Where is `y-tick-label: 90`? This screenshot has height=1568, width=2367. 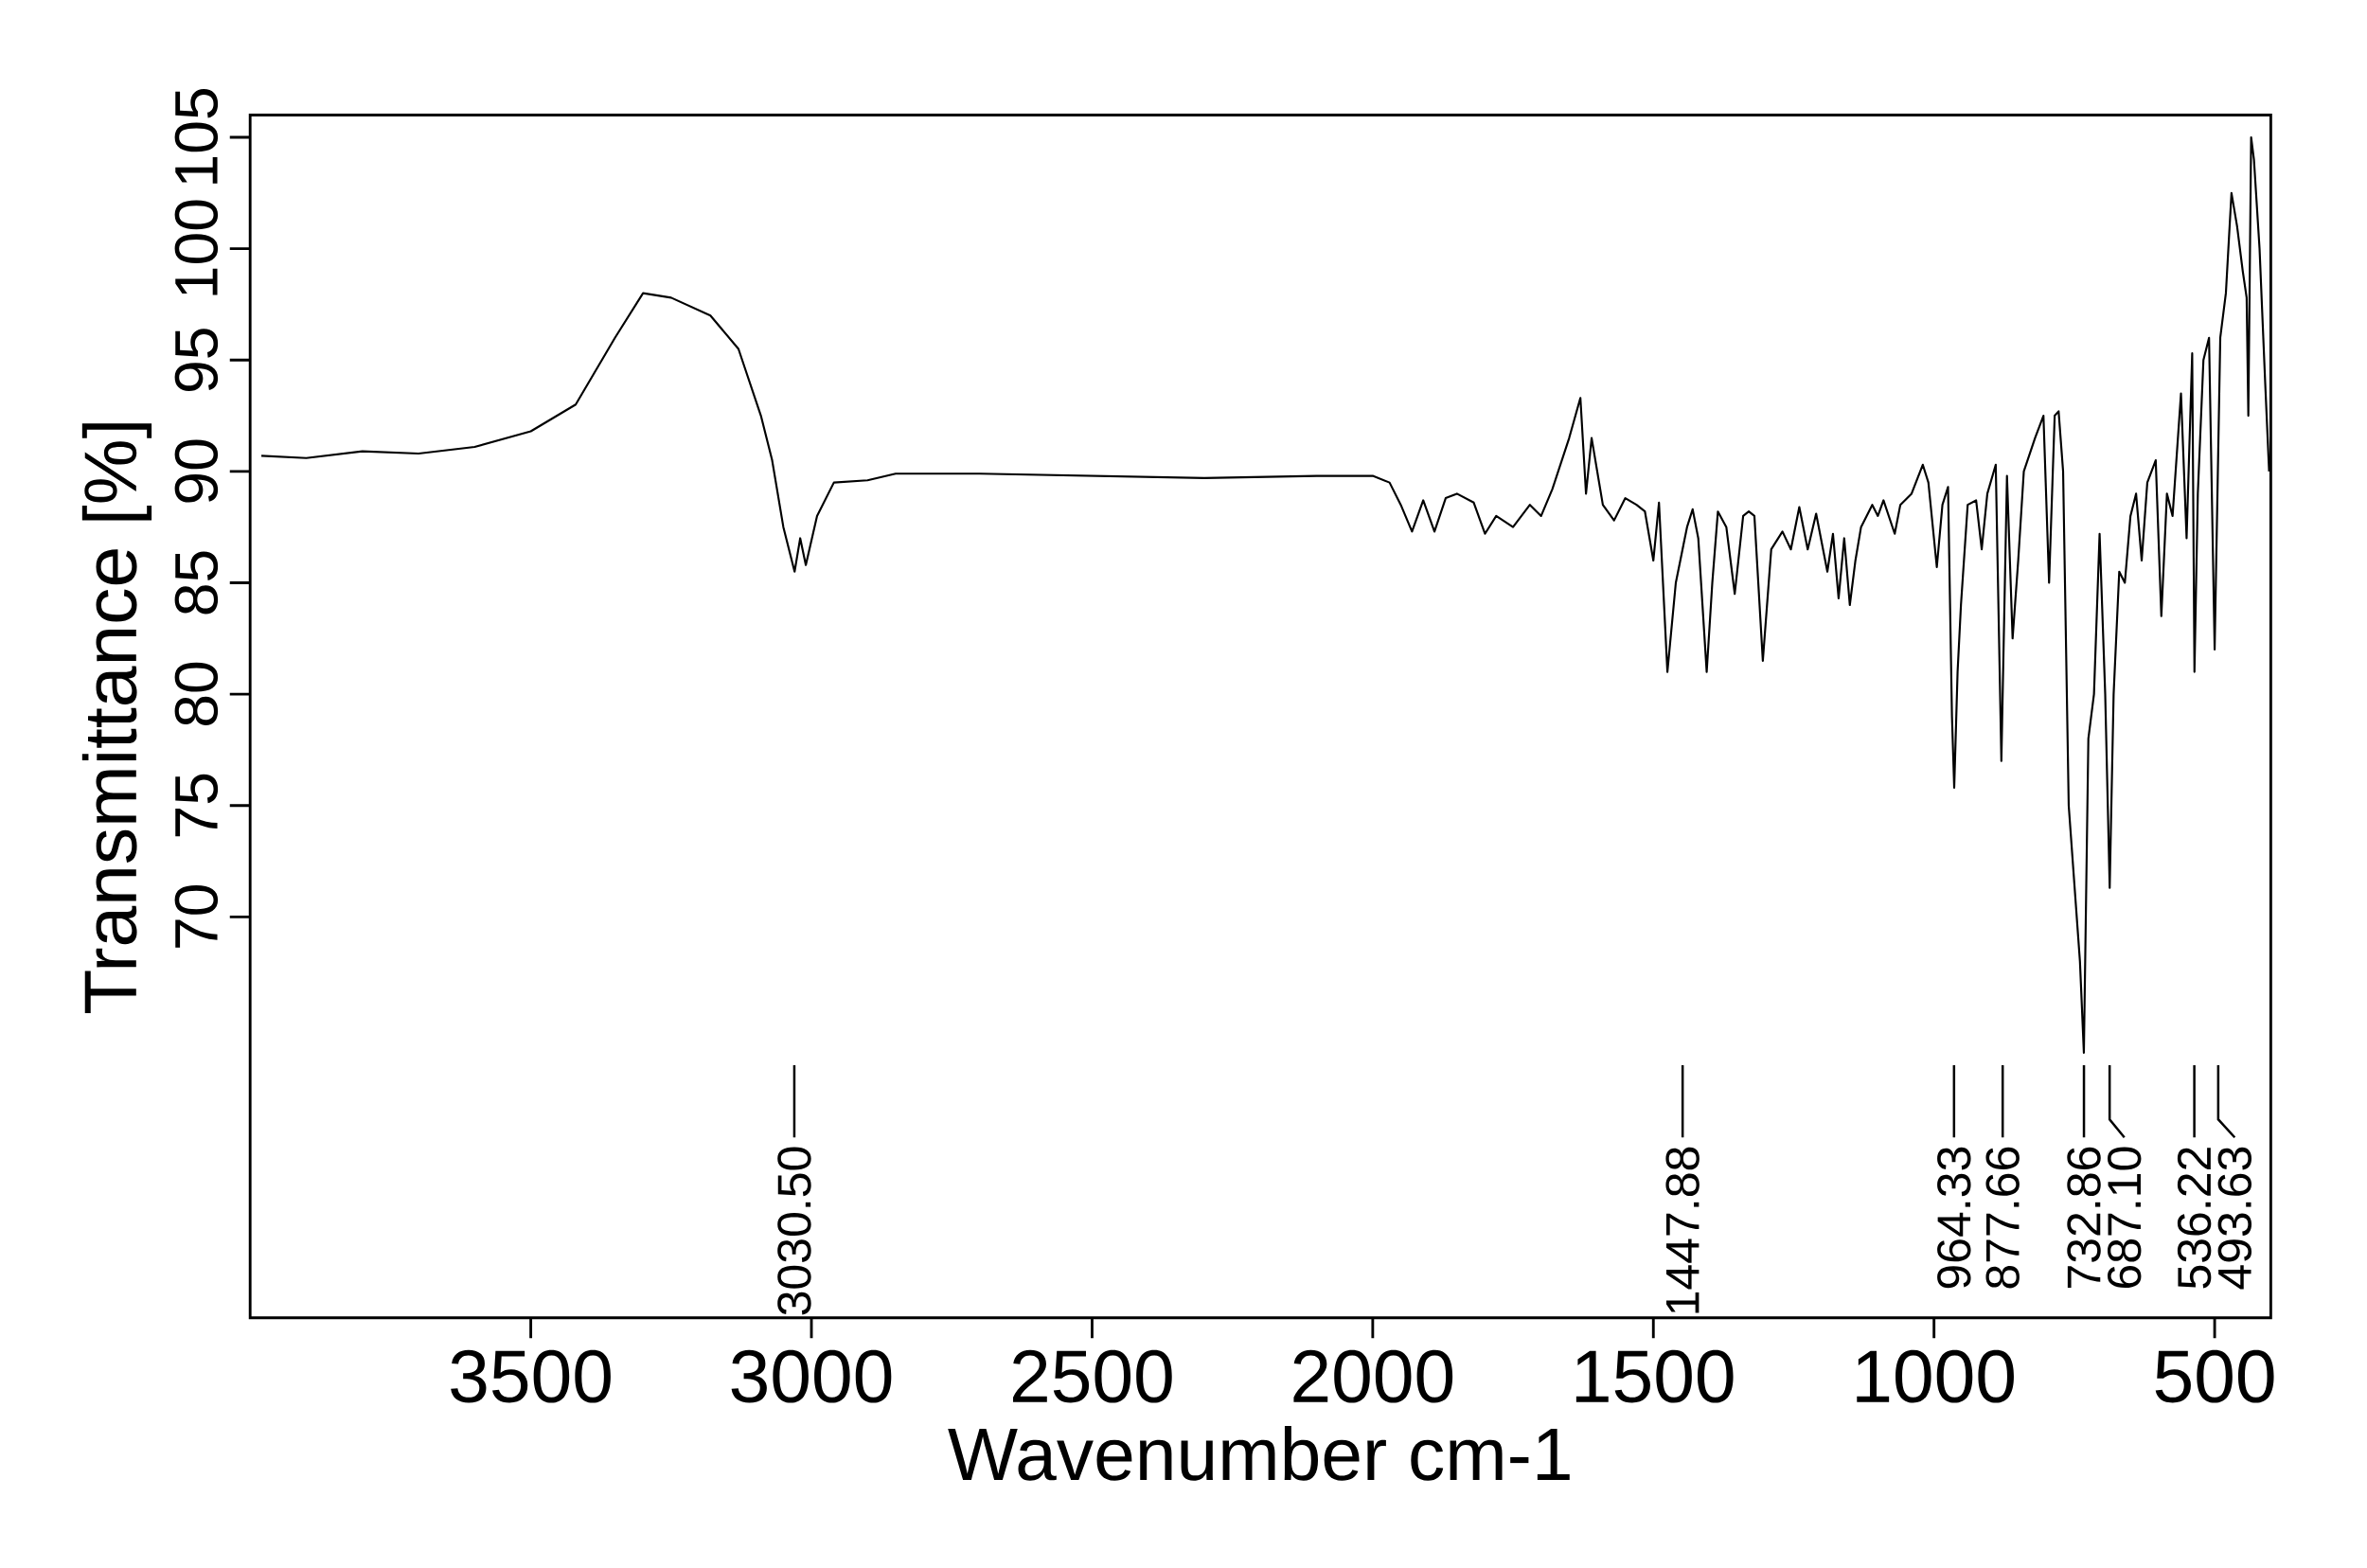
y-tick-label: 90 is located at coordinates (196, 471).